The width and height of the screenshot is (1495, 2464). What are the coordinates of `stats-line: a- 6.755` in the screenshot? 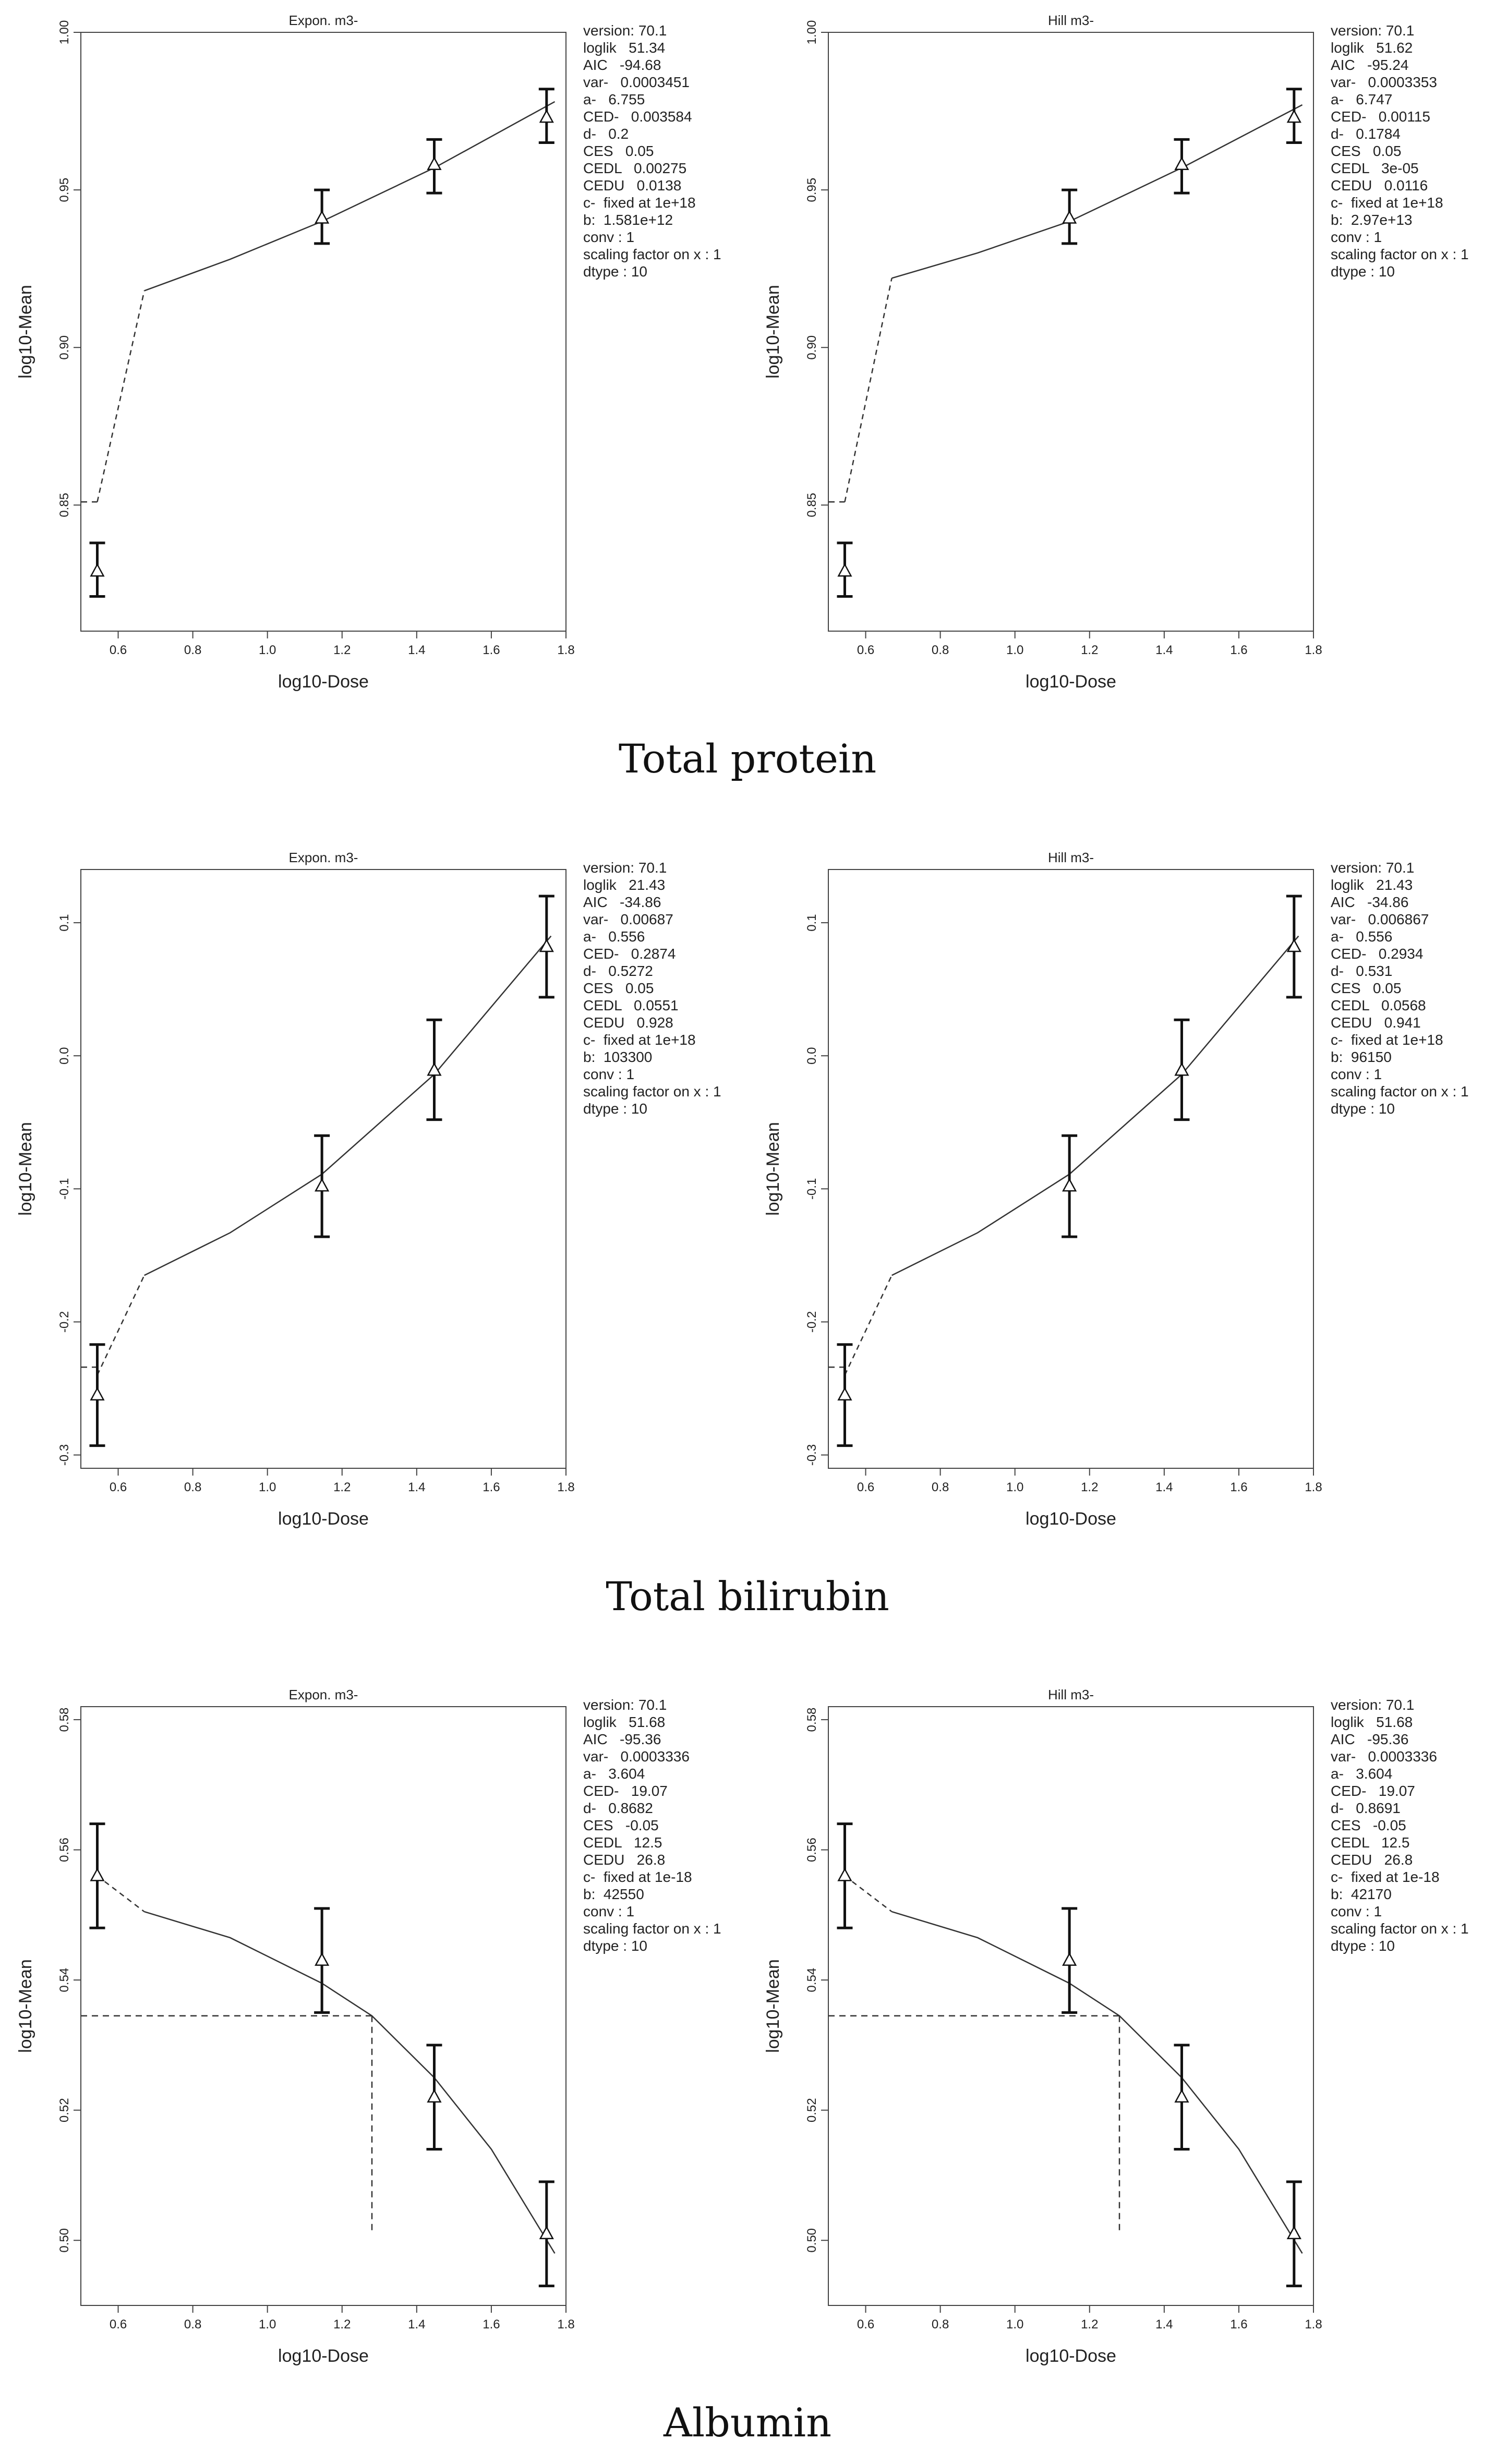 It's located at (614, 99).